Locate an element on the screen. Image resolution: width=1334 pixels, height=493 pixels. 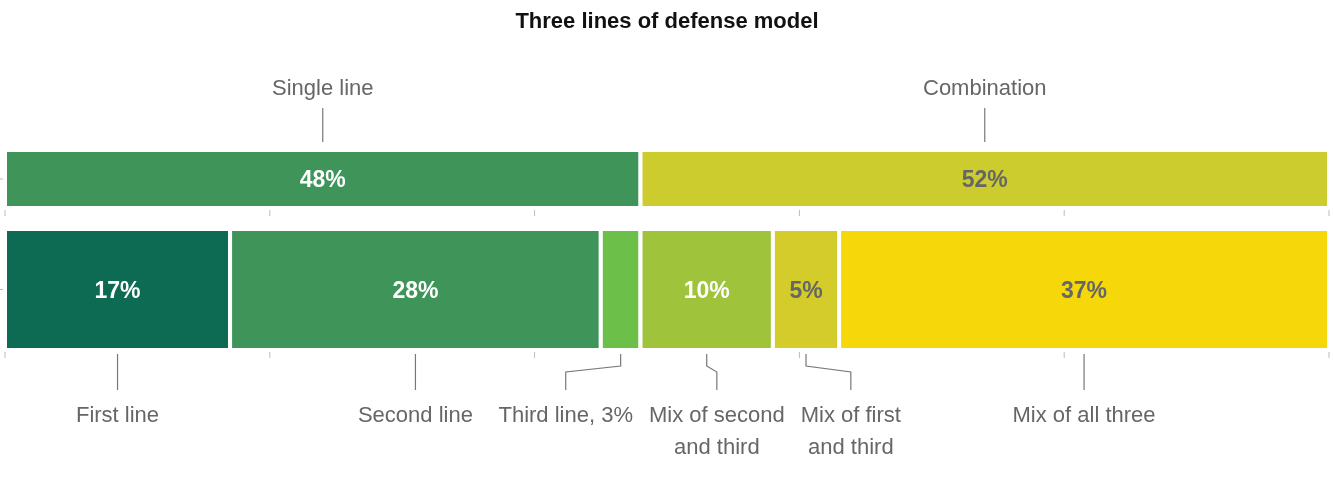
data-label: 52% is located at coordinates (984, 179).